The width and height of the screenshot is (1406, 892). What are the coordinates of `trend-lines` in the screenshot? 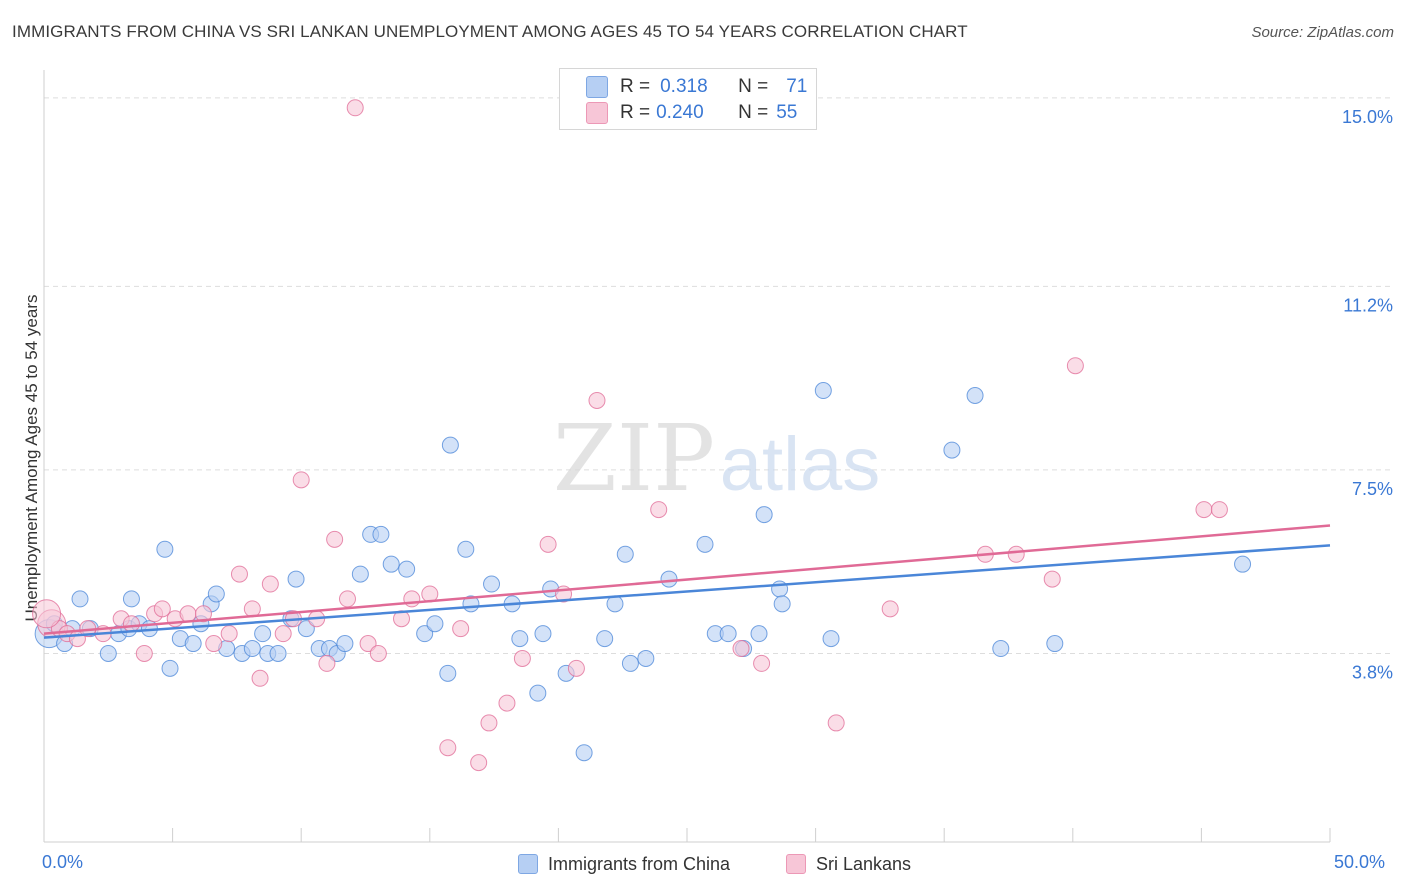 It's located at (687, 581).